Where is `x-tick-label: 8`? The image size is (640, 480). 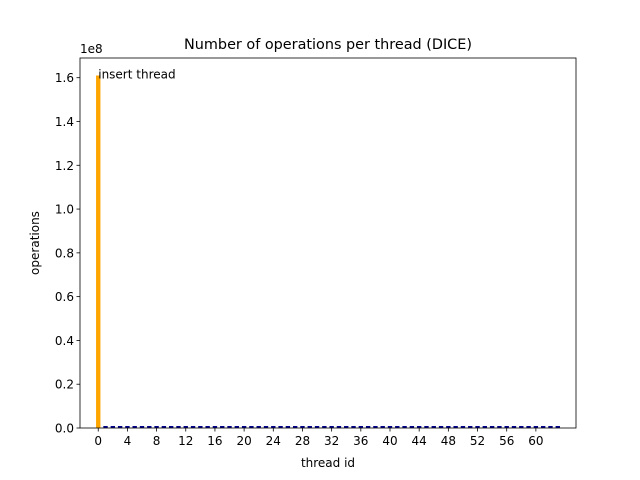
x-tick-label: 8 is located at coordinates (157, 441).